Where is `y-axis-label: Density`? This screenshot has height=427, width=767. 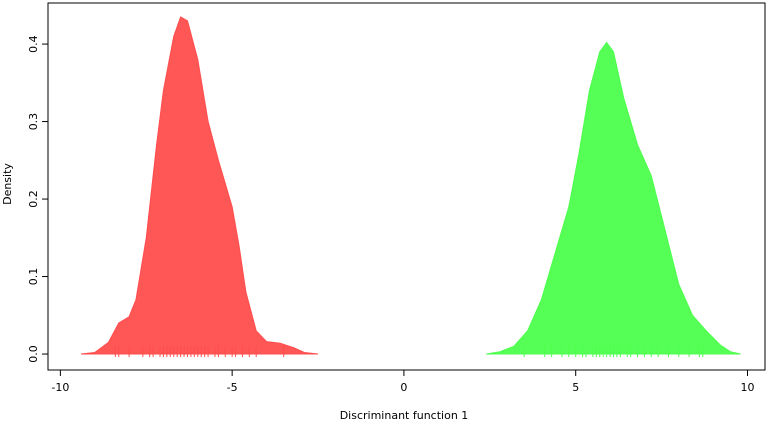
y-axis-label: Density is located at coordinates (7, 184).